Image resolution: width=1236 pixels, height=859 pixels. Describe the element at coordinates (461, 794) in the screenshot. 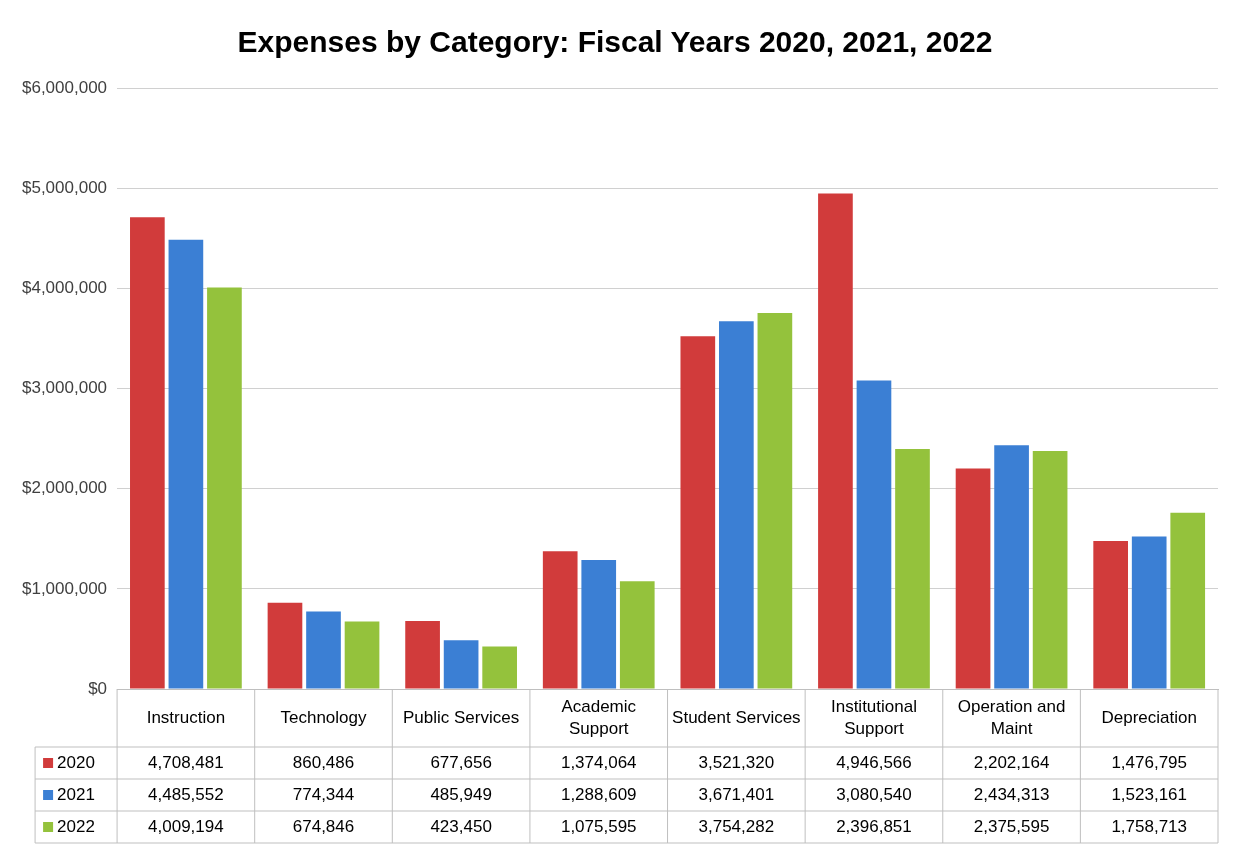

I see `data-label: 485,949` at that location.